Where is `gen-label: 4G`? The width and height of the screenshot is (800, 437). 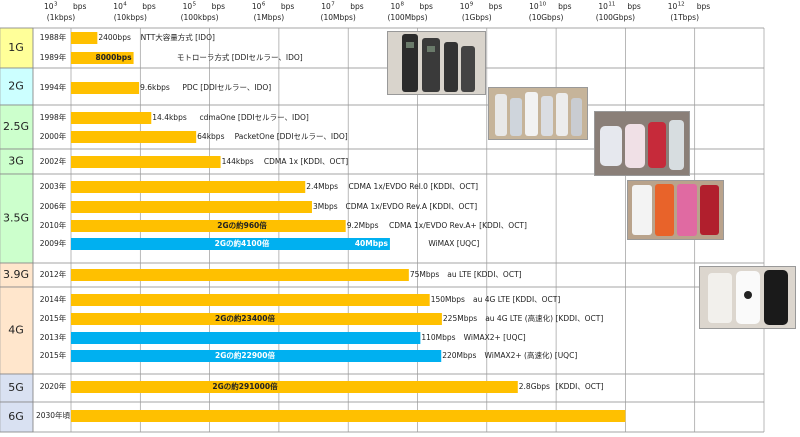 gen-label: 4G is located at coordinates (16, 330).